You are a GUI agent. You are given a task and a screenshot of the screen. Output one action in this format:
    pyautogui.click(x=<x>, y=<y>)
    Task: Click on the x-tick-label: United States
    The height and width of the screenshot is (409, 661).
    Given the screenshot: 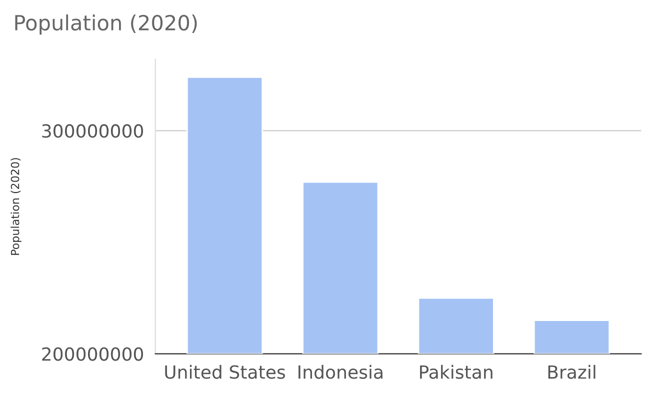 What is the action you would take?
    pyautogui.click(x=225, y=371)
    